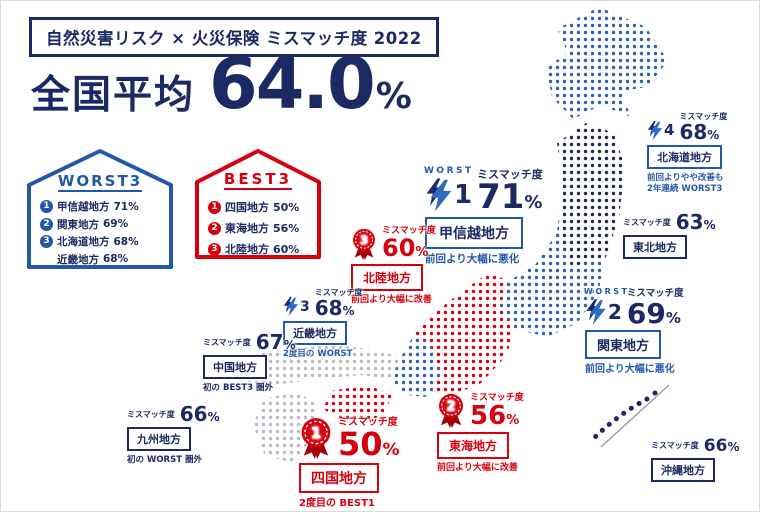 The width and height of the screenshot is (760, 512). Describe the element at coordinates (247, 249) in the screenshot. I see `region-name: 北陸地方` at that location.